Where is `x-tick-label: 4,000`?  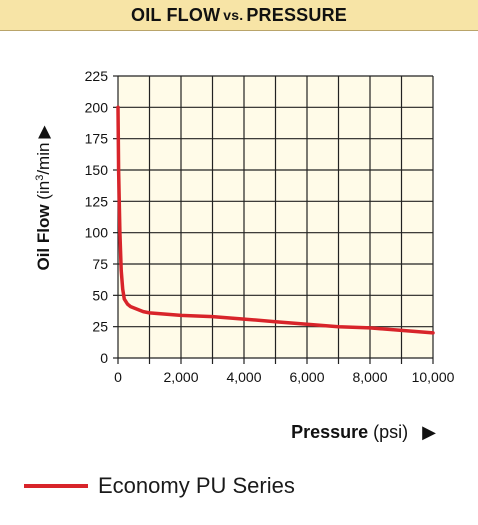
x-tick-label: 4,000 is located at coordinates (243, 377).